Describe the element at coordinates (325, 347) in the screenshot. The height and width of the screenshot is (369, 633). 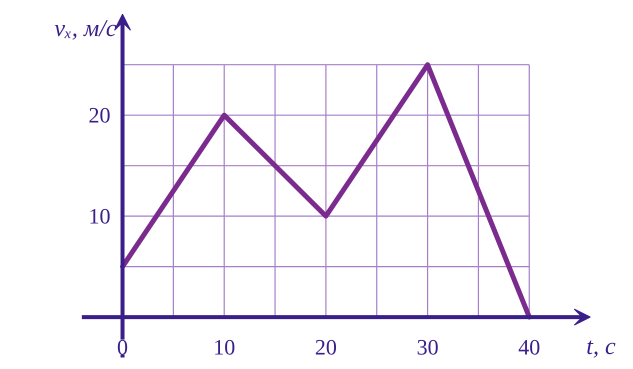
I see `x-tick-label: 20` at that location.